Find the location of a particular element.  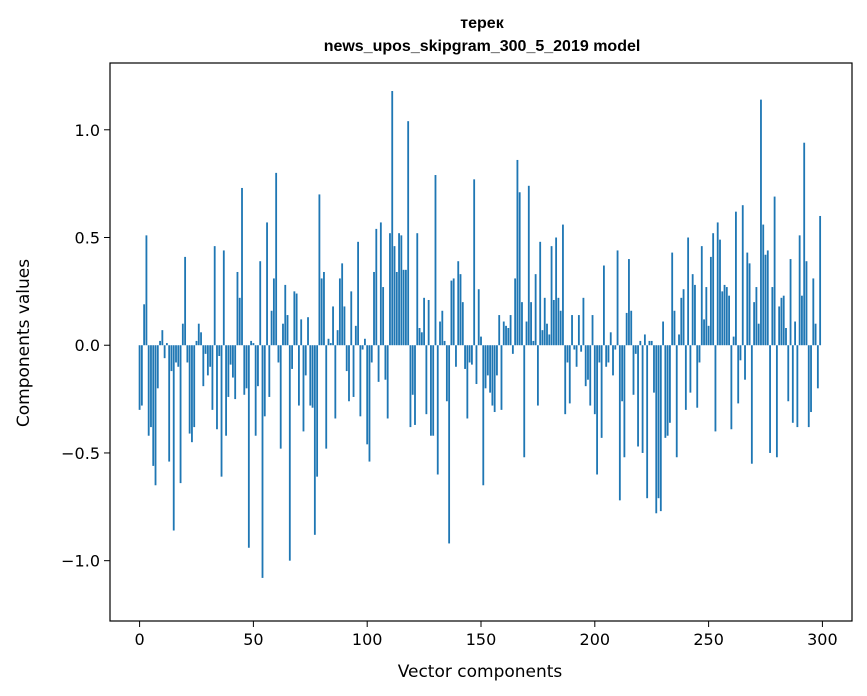

x-tick-label: 200 is located at coordinates (595, 639).